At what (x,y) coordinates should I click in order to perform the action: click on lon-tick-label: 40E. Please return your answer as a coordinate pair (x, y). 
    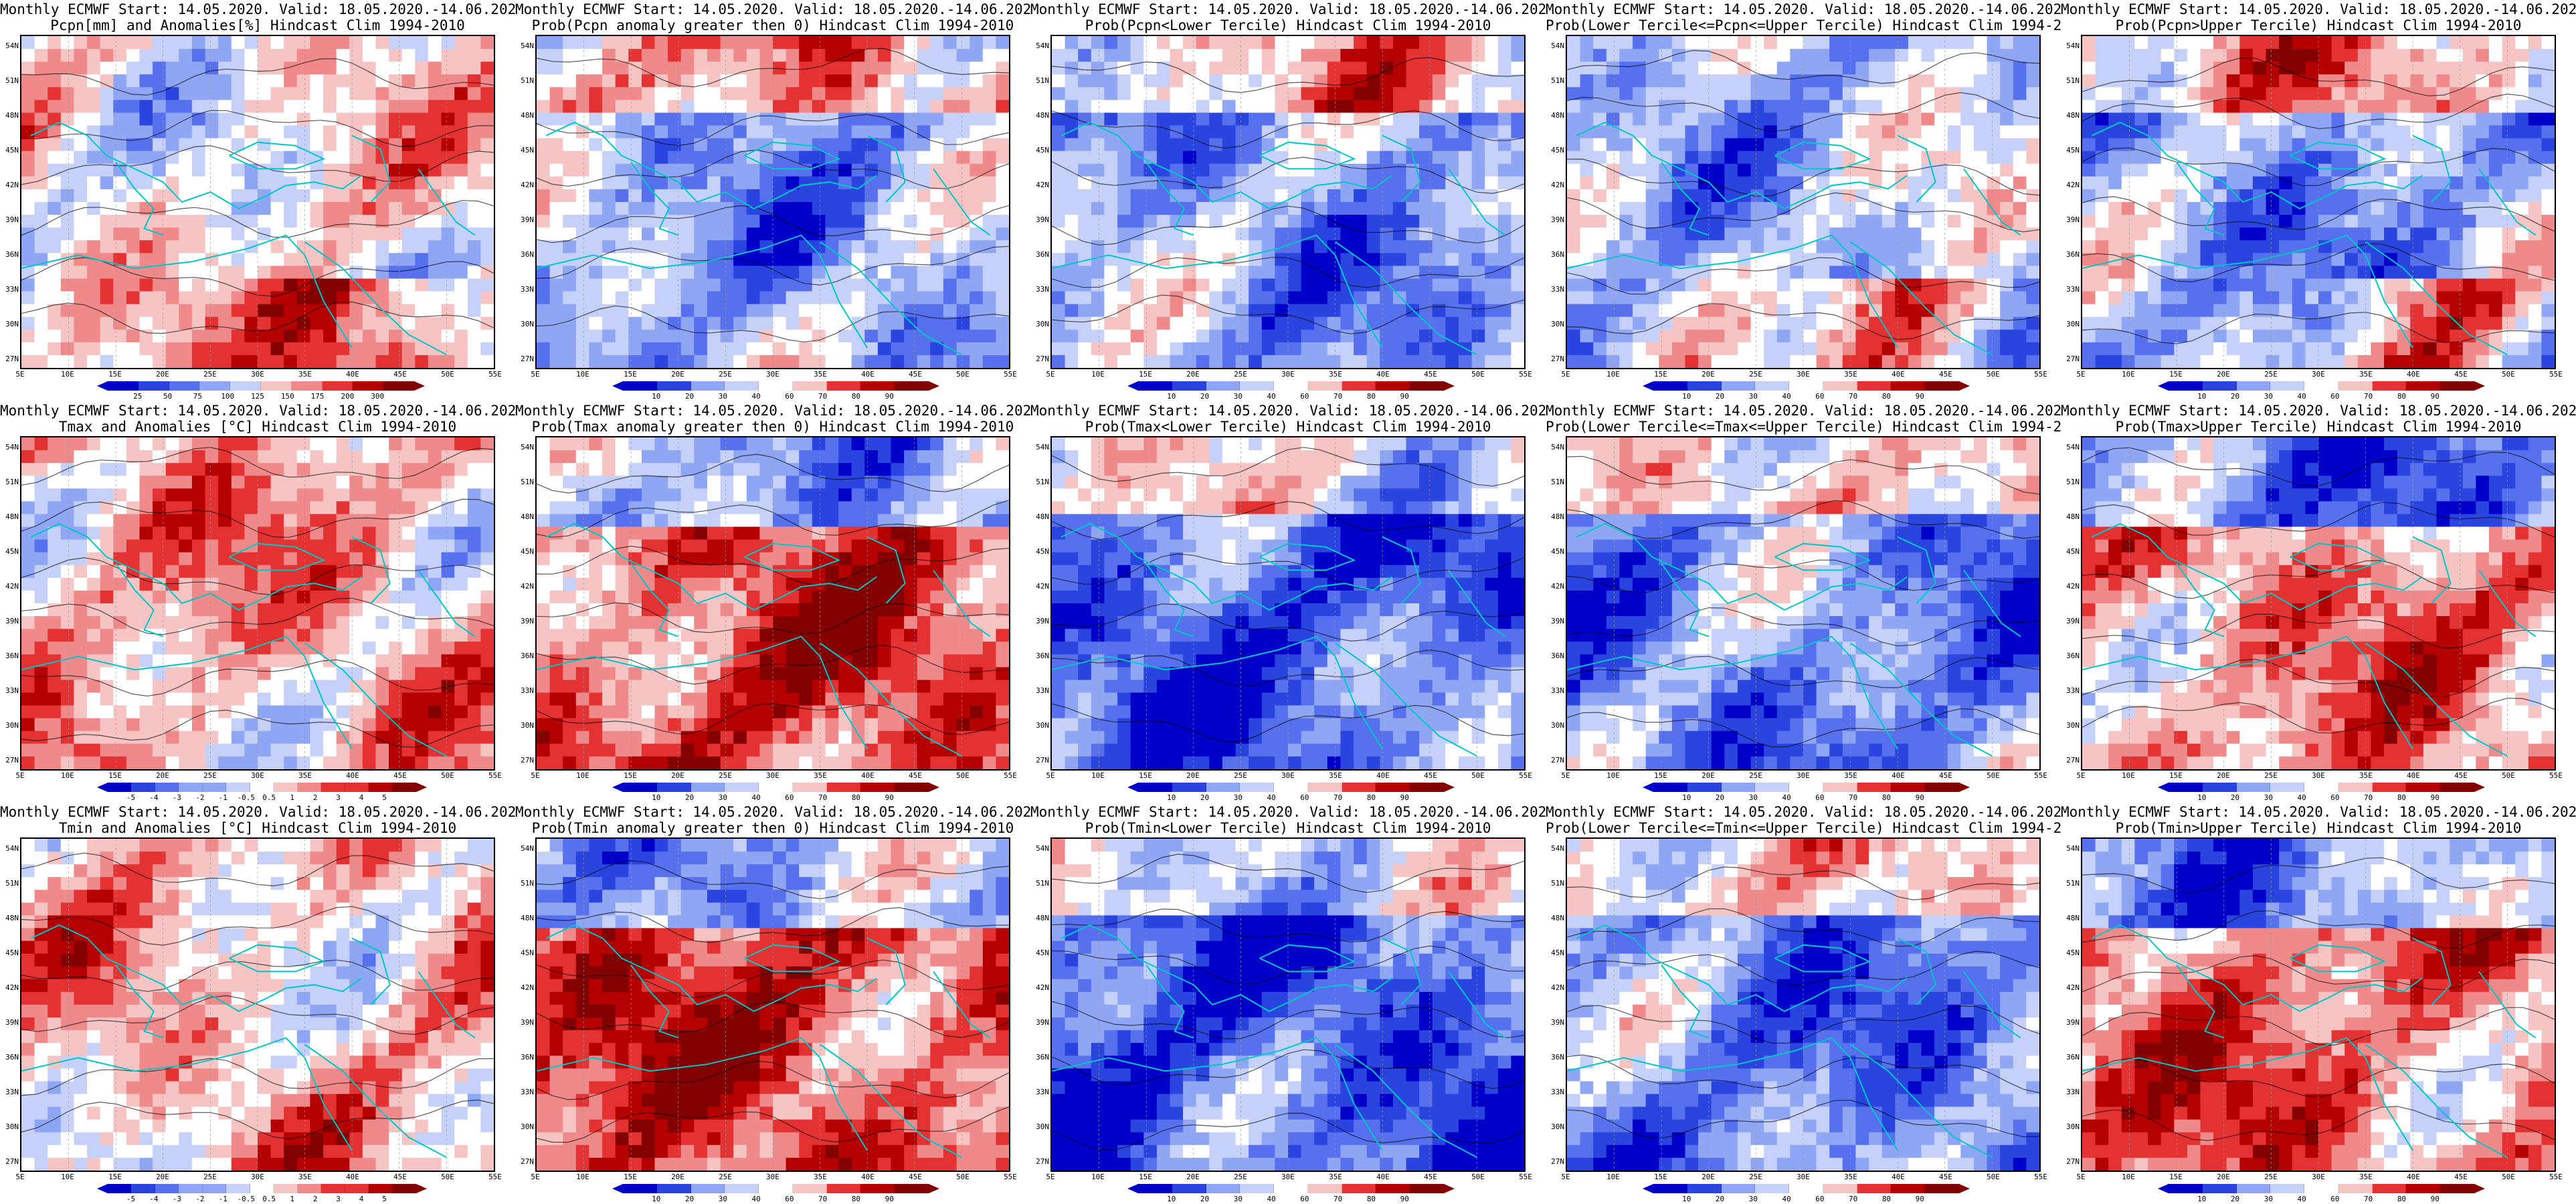
    Looking at the image, I should click on (868, 775).